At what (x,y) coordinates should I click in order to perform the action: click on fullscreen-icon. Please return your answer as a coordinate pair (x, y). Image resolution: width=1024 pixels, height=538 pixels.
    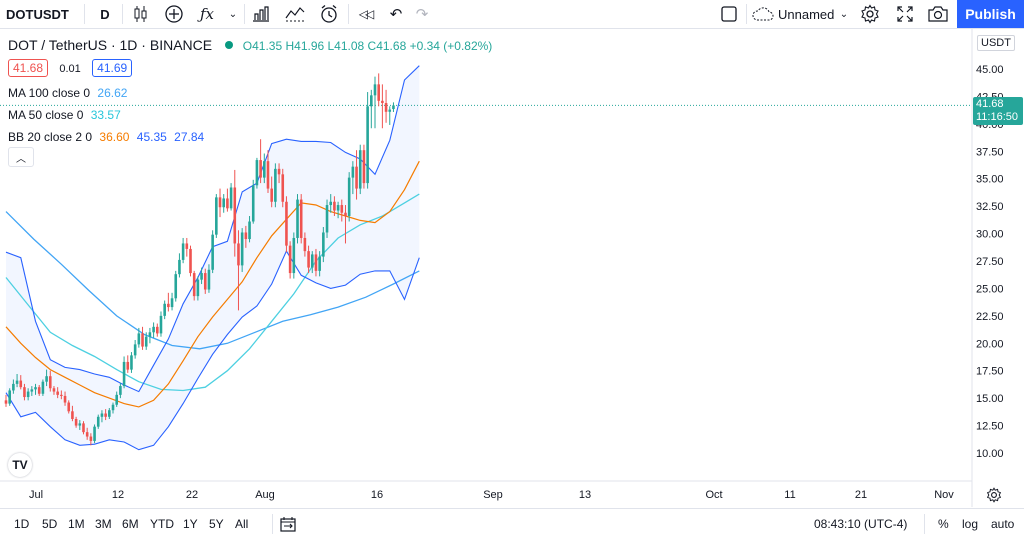
    Looking at the image, I should click on (905, 14).